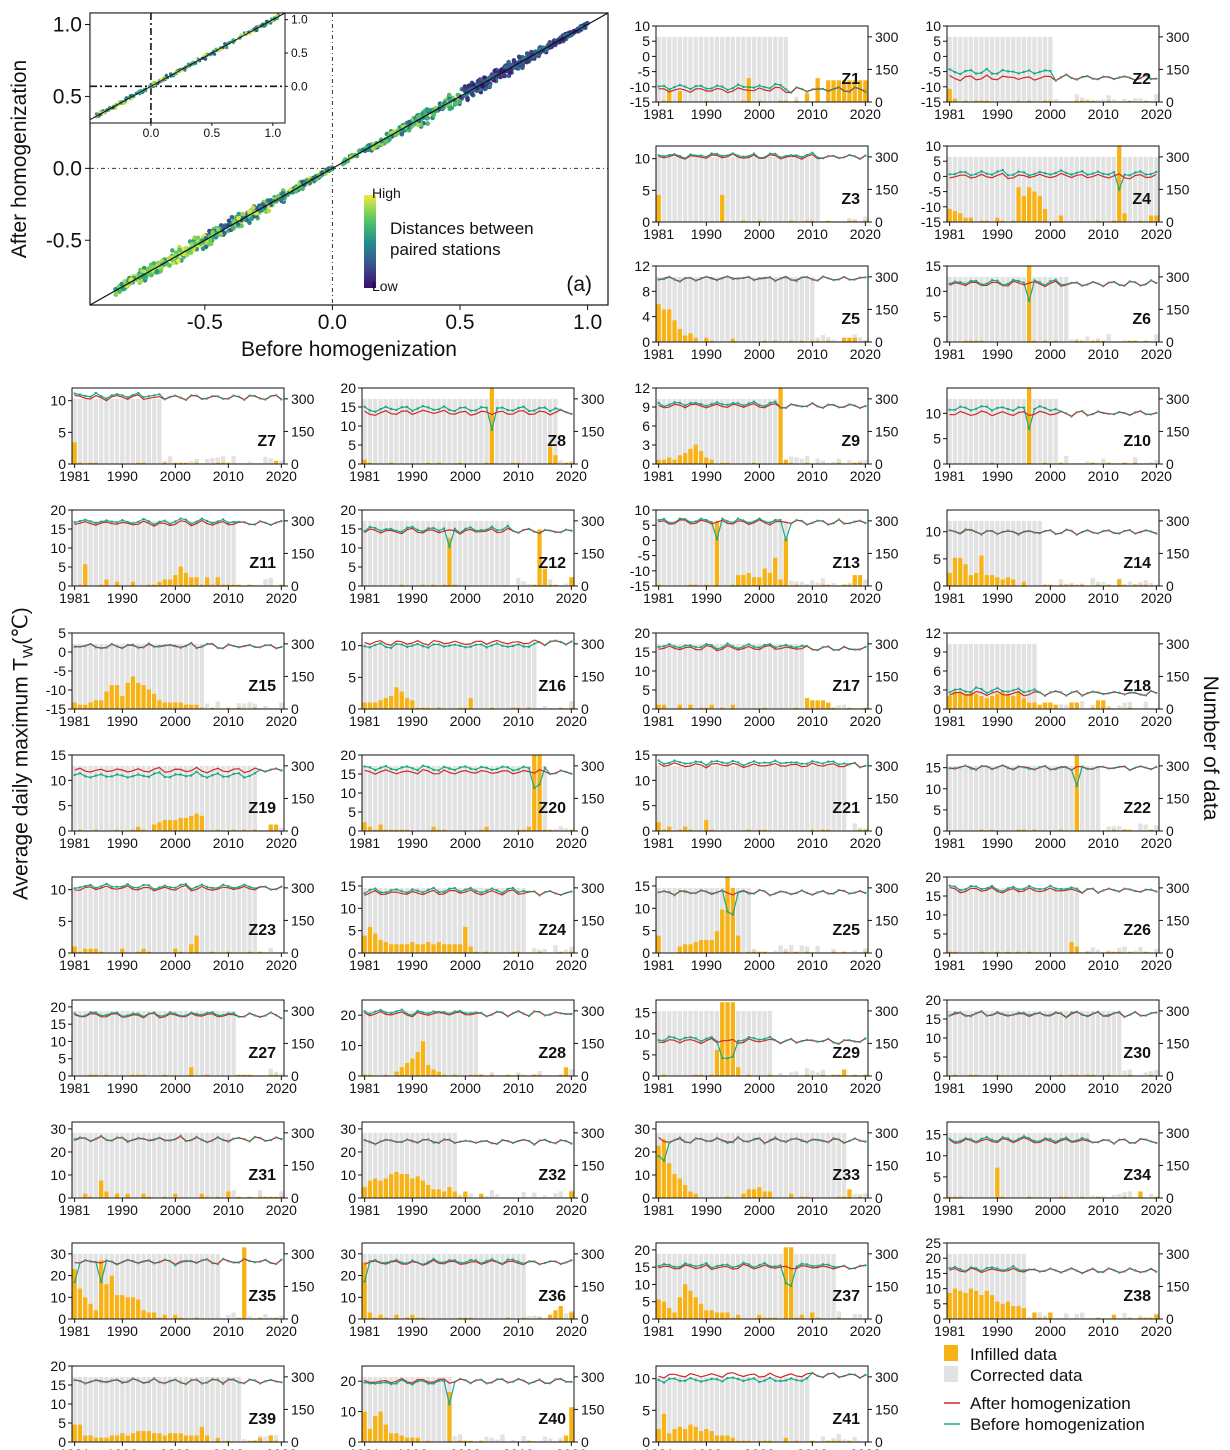 This screenshot has width=1230, height=1450. Describe the element at coordinates (937, 41) in the screenshot. I see `panel-ytick-label: 5` at that location.